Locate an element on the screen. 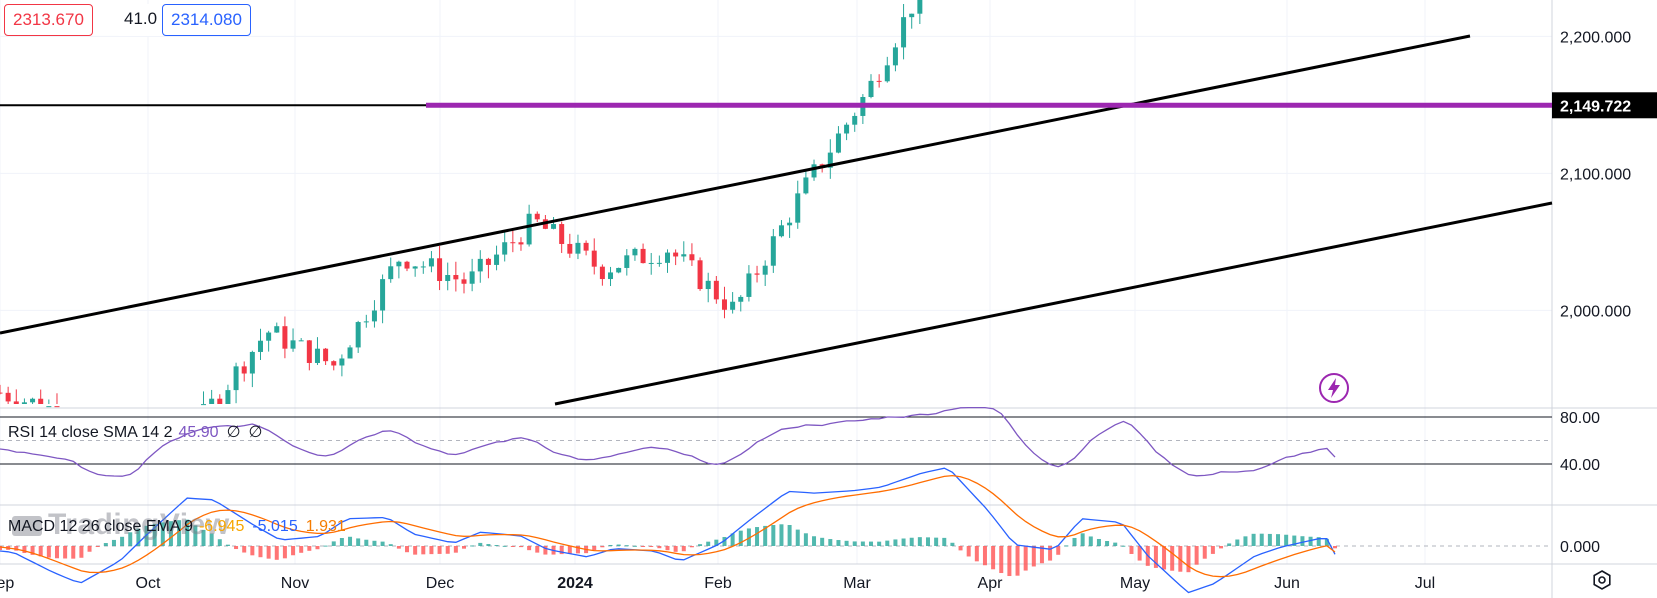 The width and height of the screenshot is (1657, 598). rsi-legend: RSI 14 close SMA 14 2 45.90 ∅ ∅ is located at coordinates (135, 432).